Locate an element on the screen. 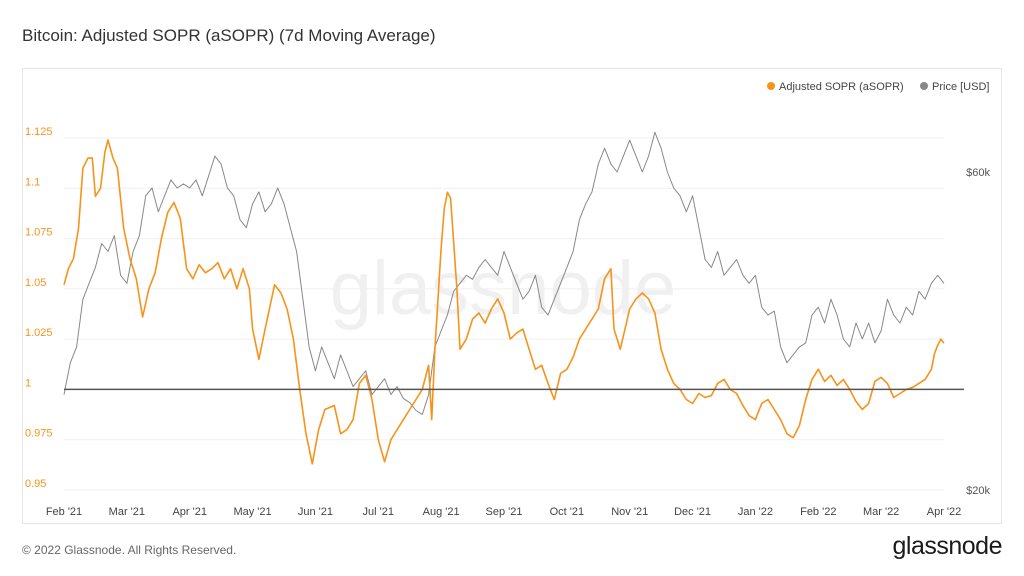 The height and width of the screenshot is (576, 1024). legend-dot-asopr is located at coordinates (771, 86).